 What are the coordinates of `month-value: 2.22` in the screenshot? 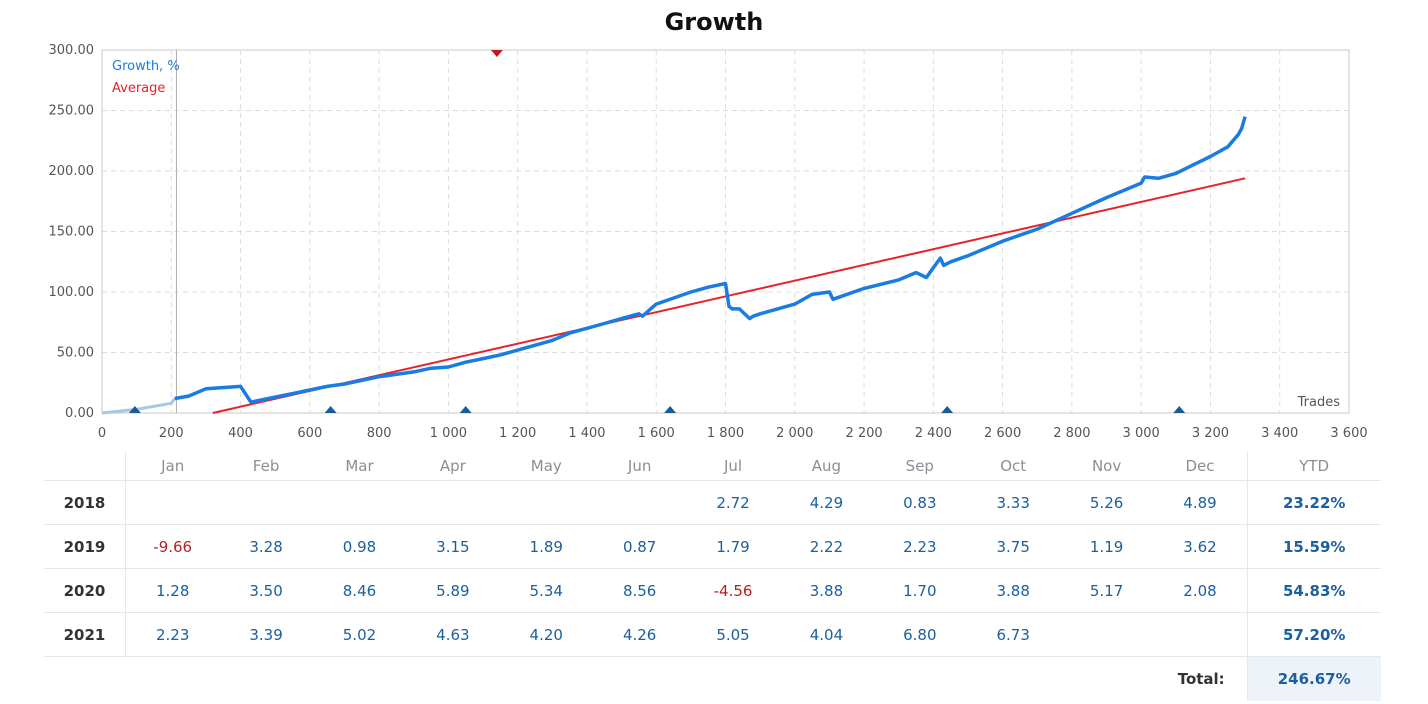 It's located at (826, 546).